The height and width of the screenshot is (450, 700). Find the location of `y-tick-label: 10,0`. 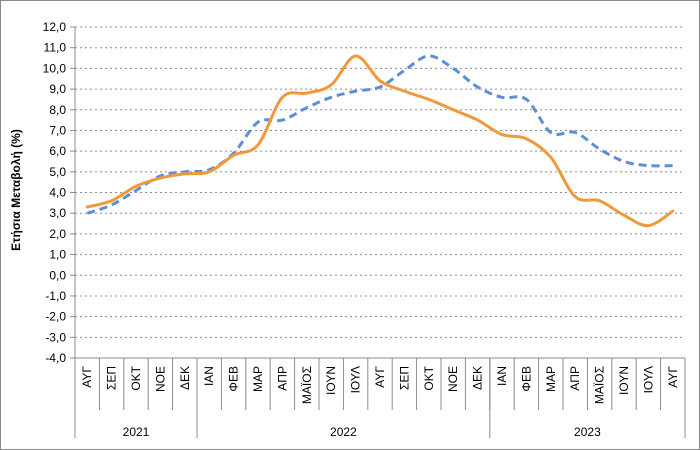

y-tick-label: 10,0 is located at coordinates (55, 68).